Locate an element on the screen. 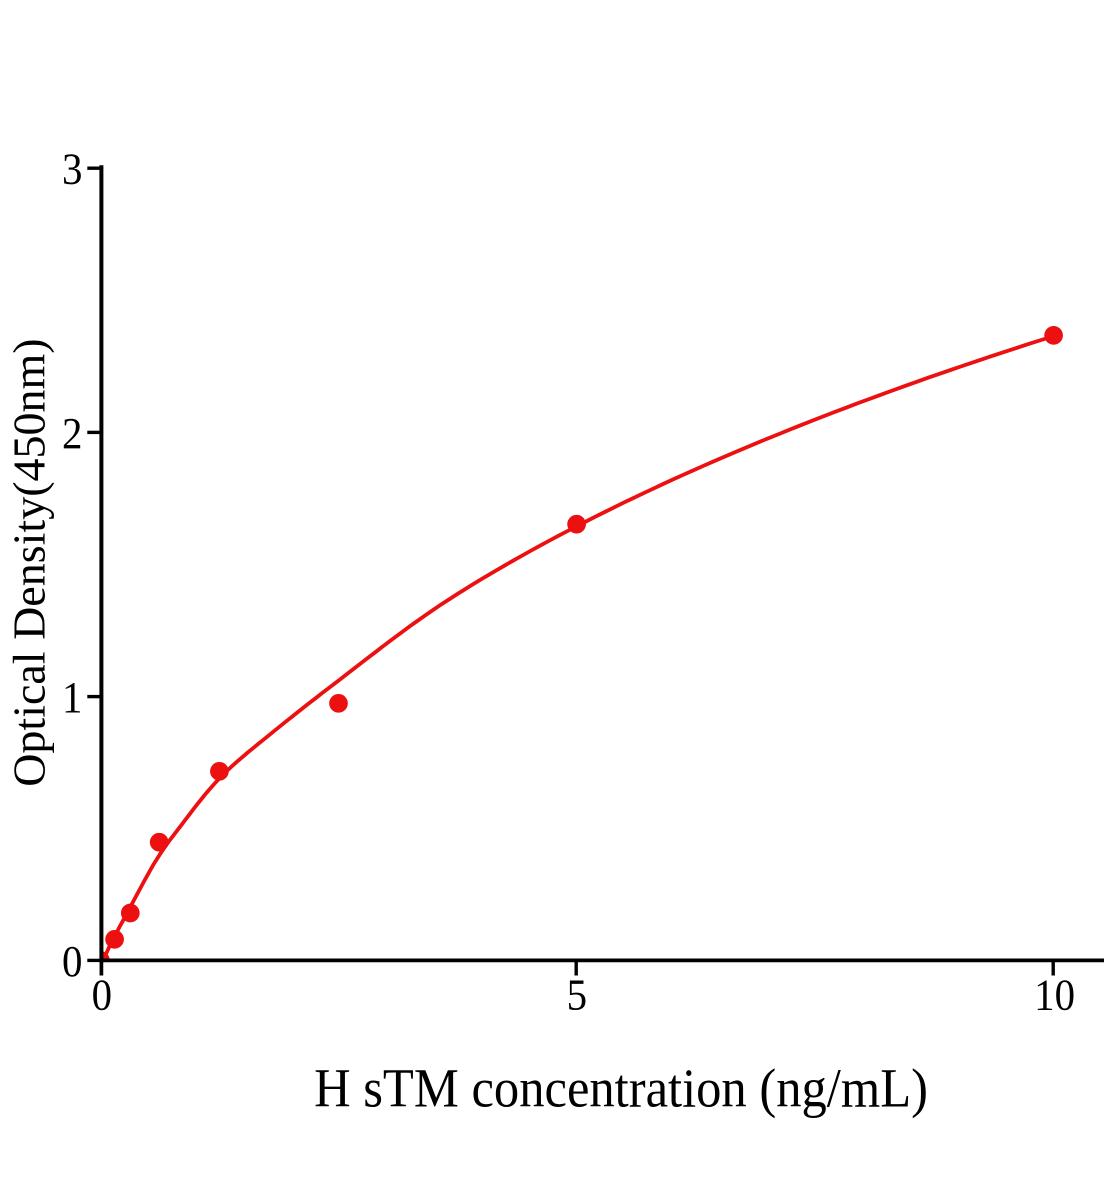 This screenshot has height=1200, width=1104. svg-text: H sTM concentration (ng/mL) is located at coordinates (621, 1089).